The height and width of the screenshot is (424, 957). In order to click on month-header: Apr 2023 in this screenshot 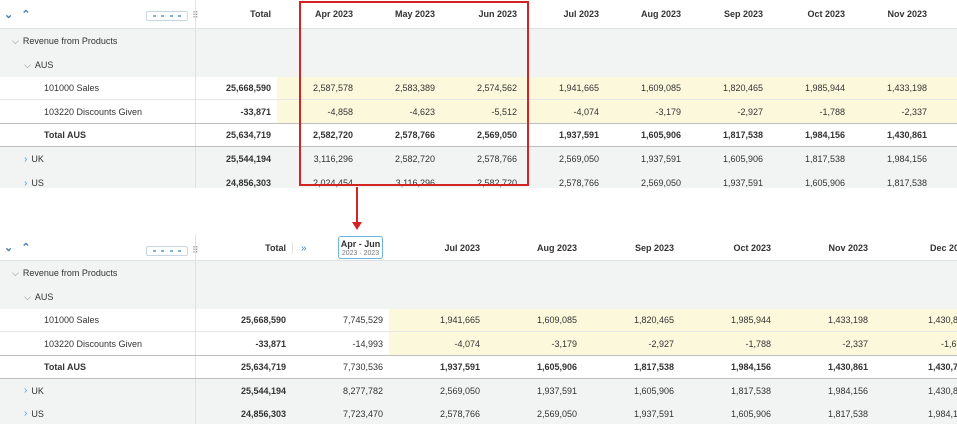, I will do `click(333, 14)`.